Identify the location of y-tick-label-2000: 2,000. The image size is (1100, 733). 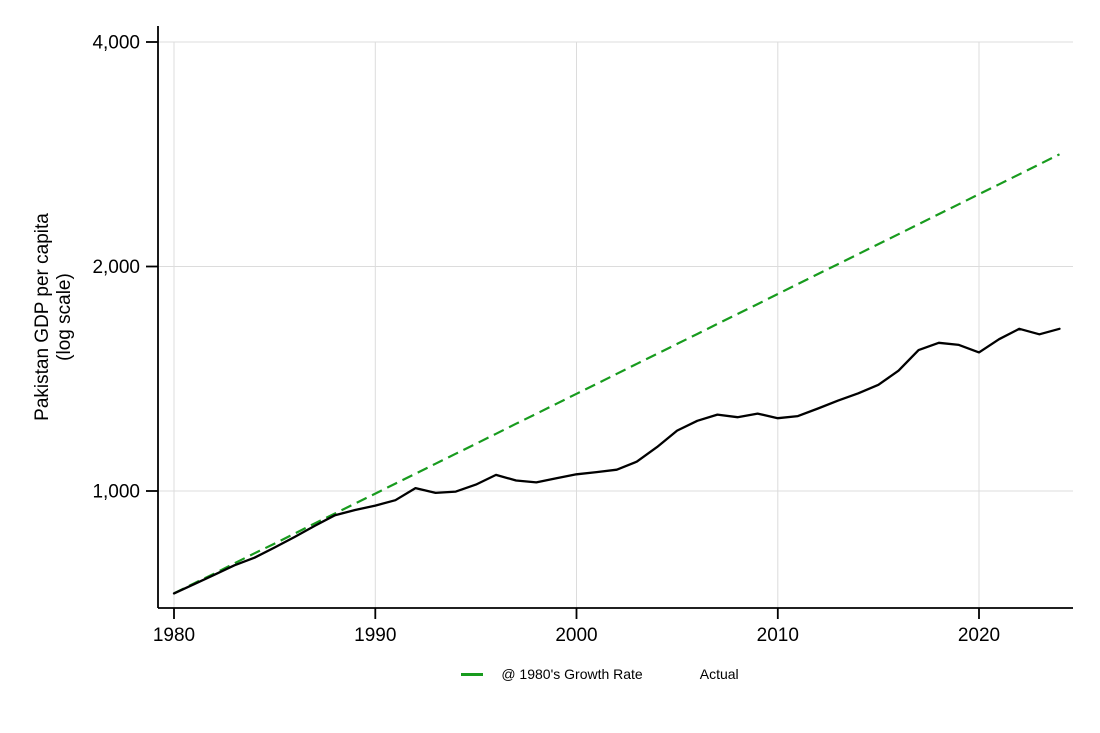
(116, 267).